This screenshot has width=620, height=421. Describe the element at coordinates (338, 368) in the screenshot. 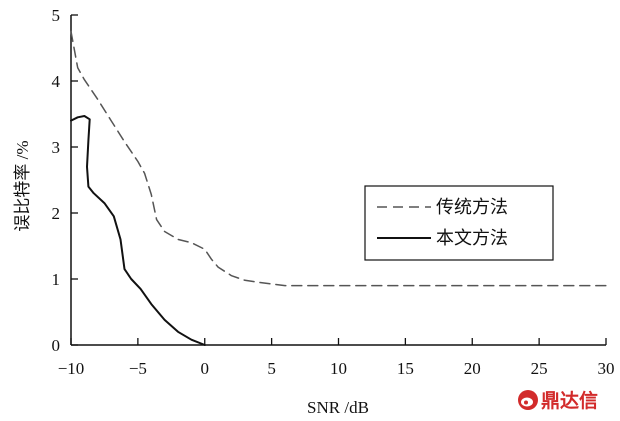

I see `x-tick-label: 10` at that location.